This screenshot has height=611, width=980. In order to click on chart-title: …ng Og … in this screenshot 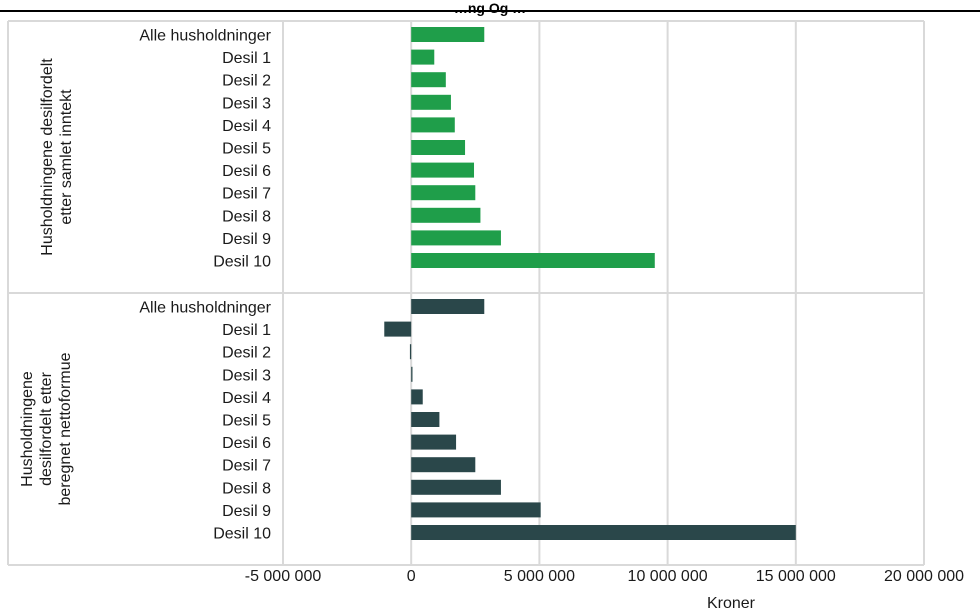, I will do `click(490, 8)`.